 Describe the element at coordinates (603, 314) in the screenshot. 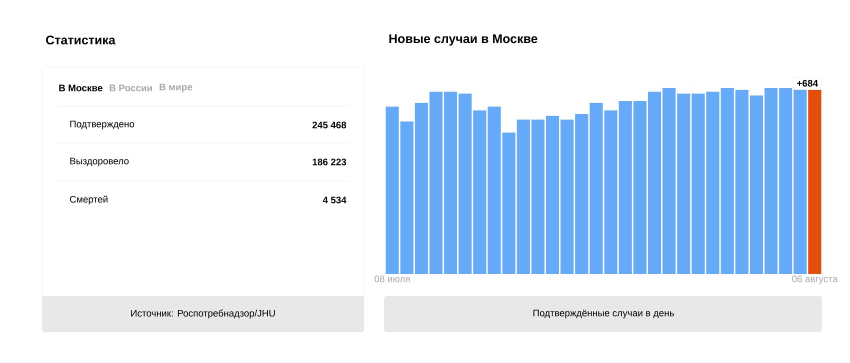

I see `x-axis-title: Подтверждённые случаи в день` at that location.